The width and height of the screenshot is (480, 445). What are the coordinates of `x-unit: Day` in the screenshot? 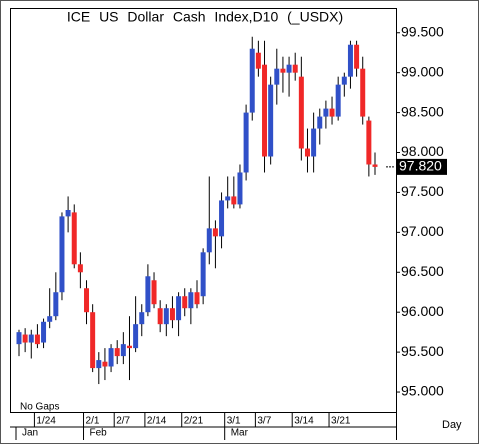 It's located at (452, 425).